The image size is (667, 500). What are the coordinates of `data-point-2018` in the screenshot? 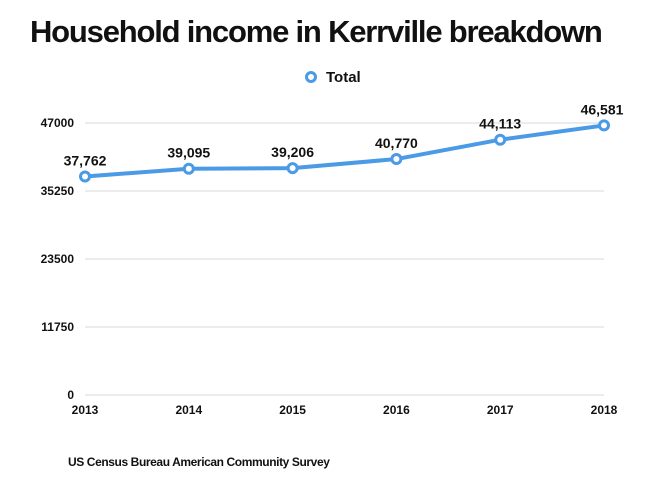 It's located at (604, 125).